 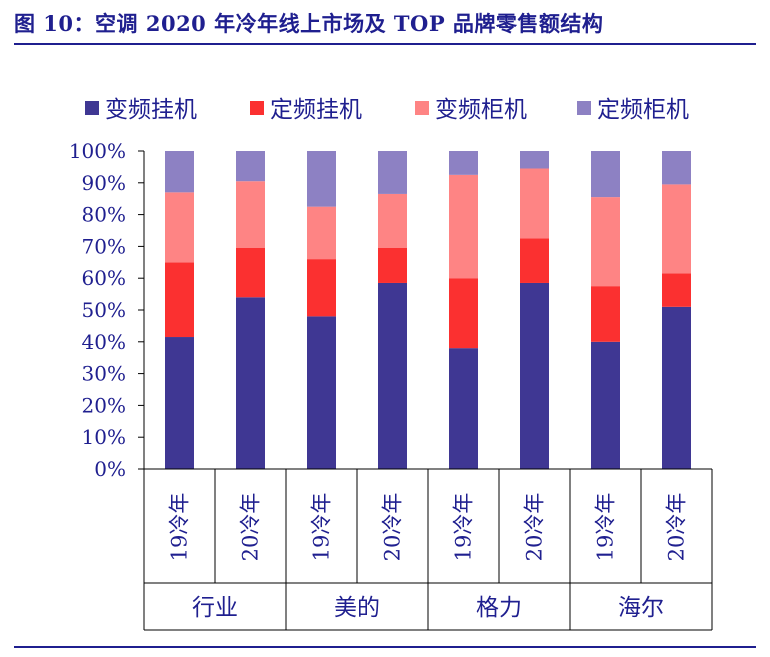 I want to click on legend-label: 变频柜机, so click(x=481, y=110).